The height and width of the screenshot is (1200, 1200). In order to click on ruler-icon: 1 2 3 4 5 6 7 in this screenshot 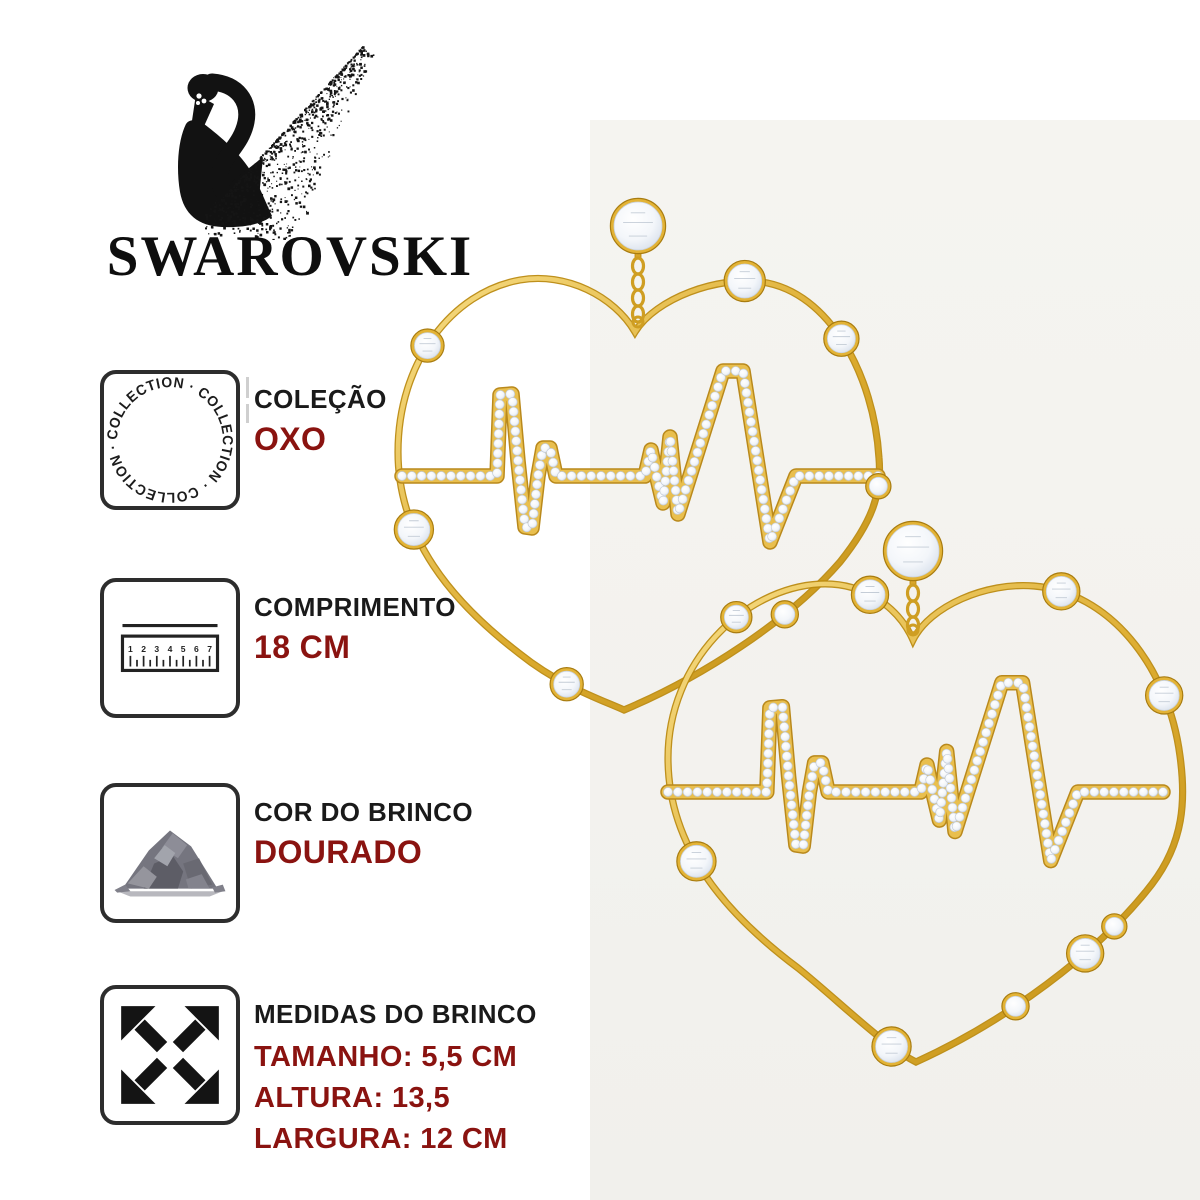, I will do `click(170, 648)`.